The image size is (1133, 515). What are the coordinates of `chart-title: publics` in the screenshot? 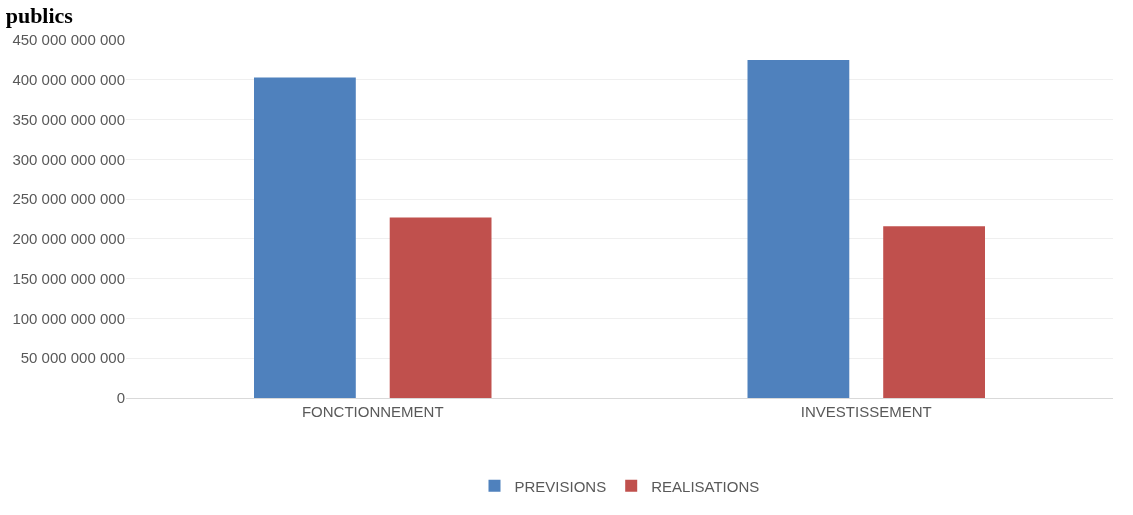 It's located at (39, 16).